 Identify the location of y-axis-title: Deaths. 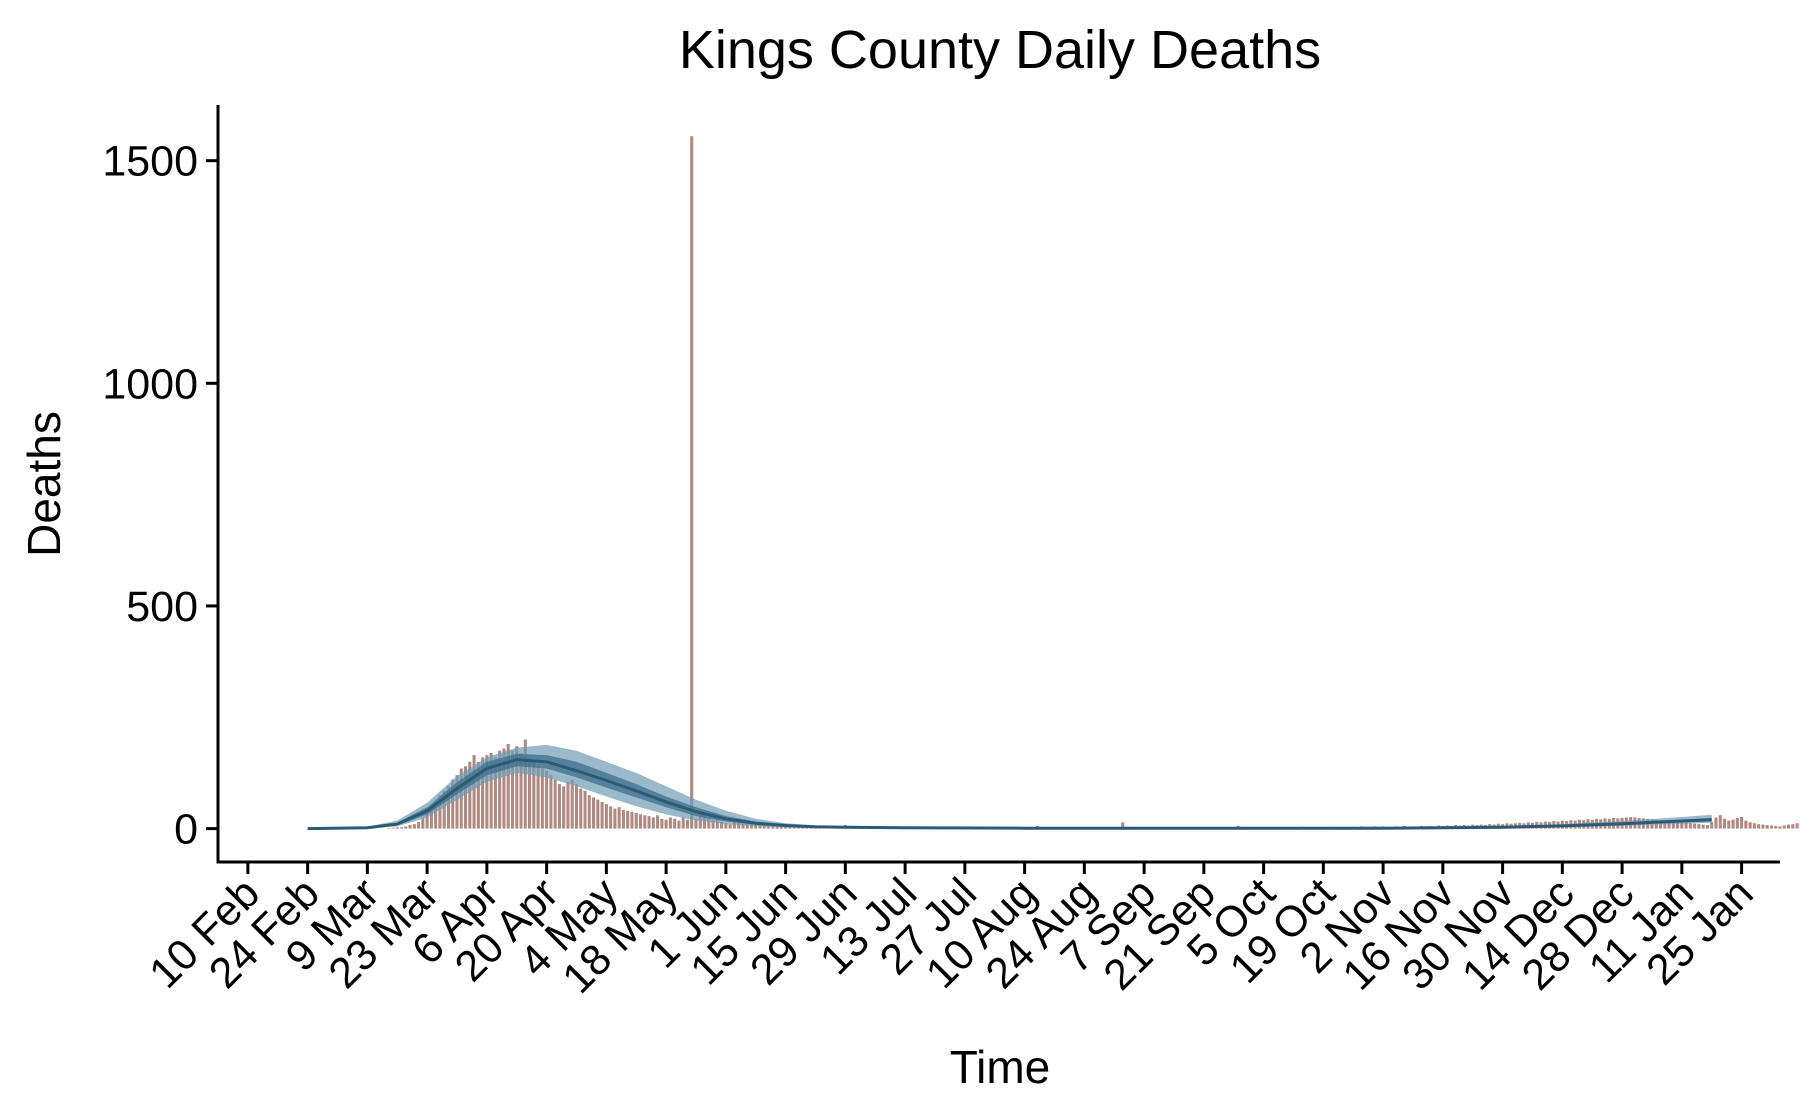
(44, 484).